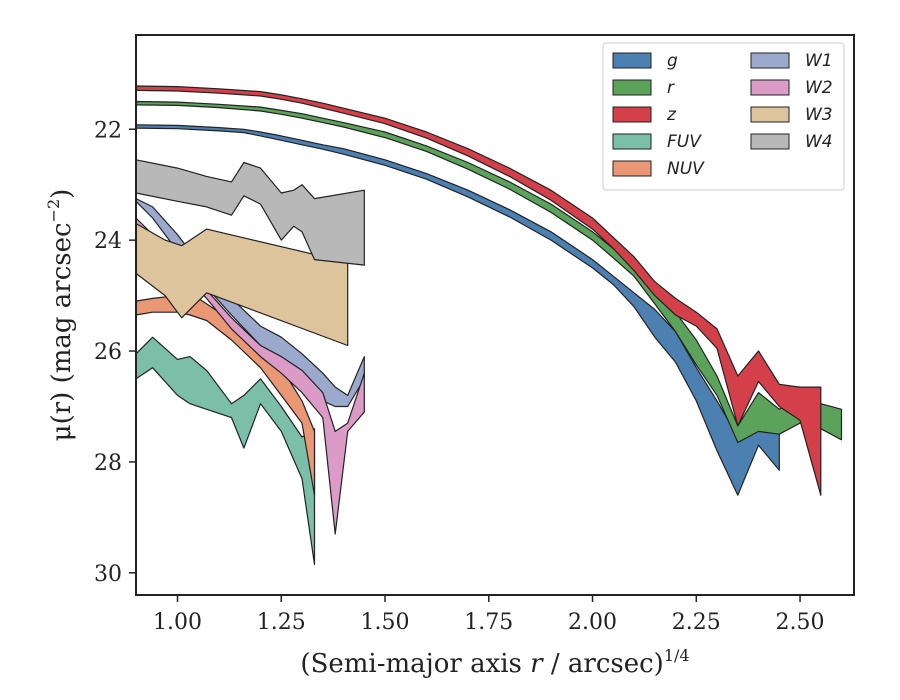  Describe the element at coordinates (108, 130) in the screenshot. I see `y-tick-label: 22` at that location.